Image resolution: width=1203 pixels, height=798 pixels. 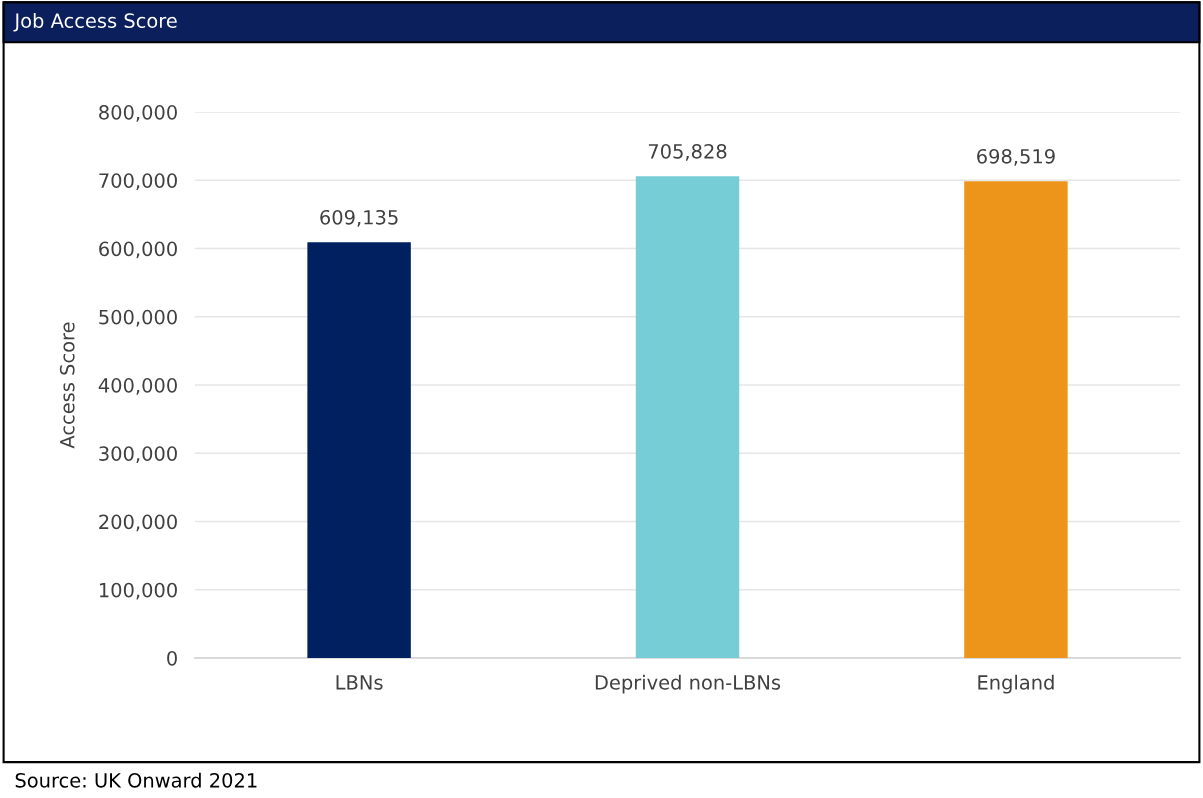 What do you see at coordinates (138, 181) in the screenshot?
I see `y-tick-label: 700,000` at bounding box center [138, 181].